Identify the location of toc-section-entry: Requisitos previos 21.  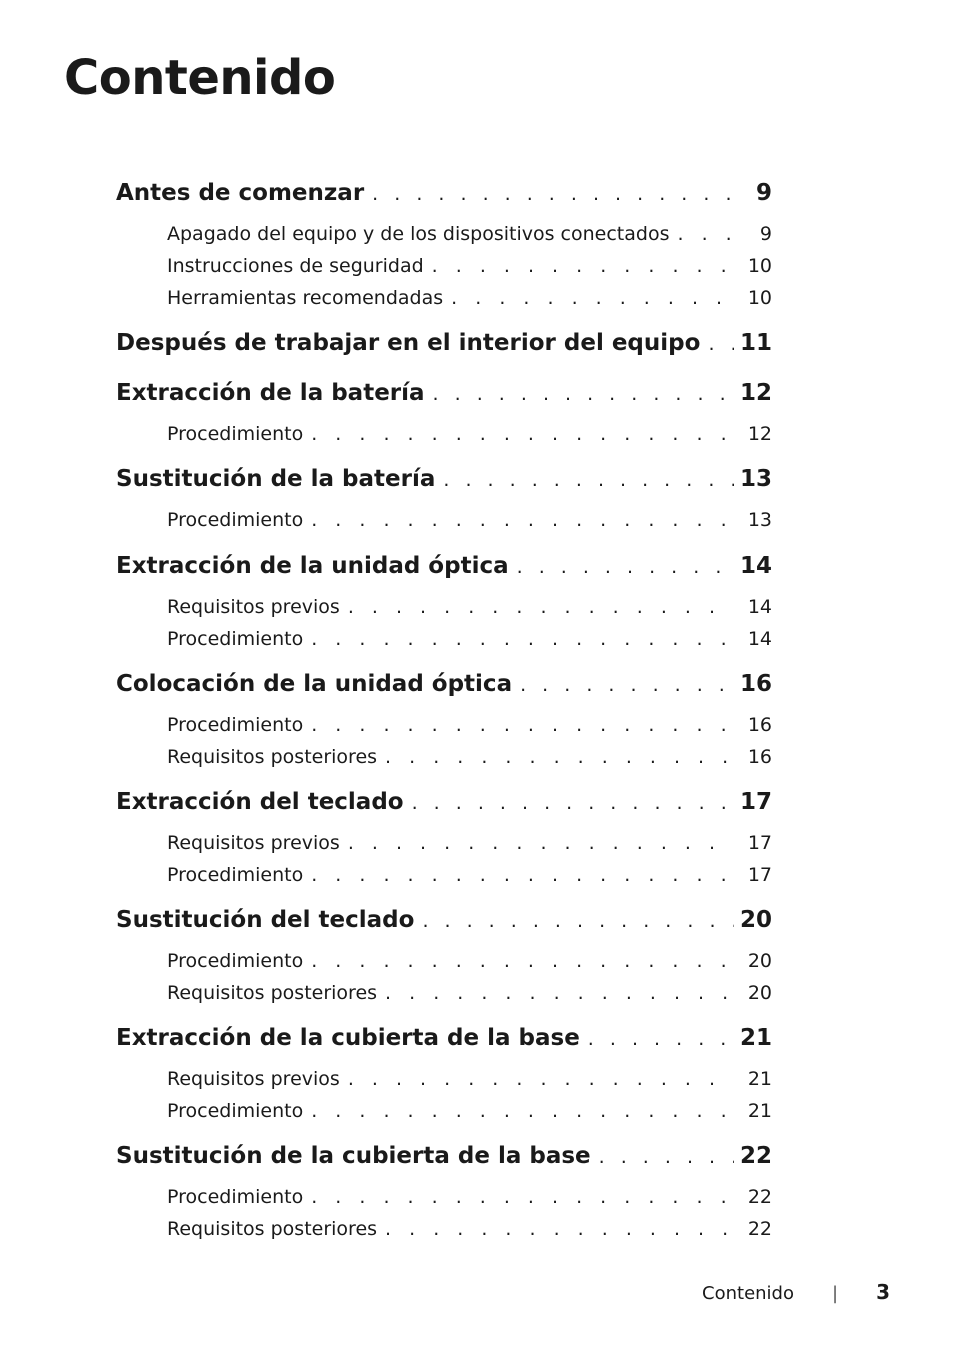
(469, 1079).